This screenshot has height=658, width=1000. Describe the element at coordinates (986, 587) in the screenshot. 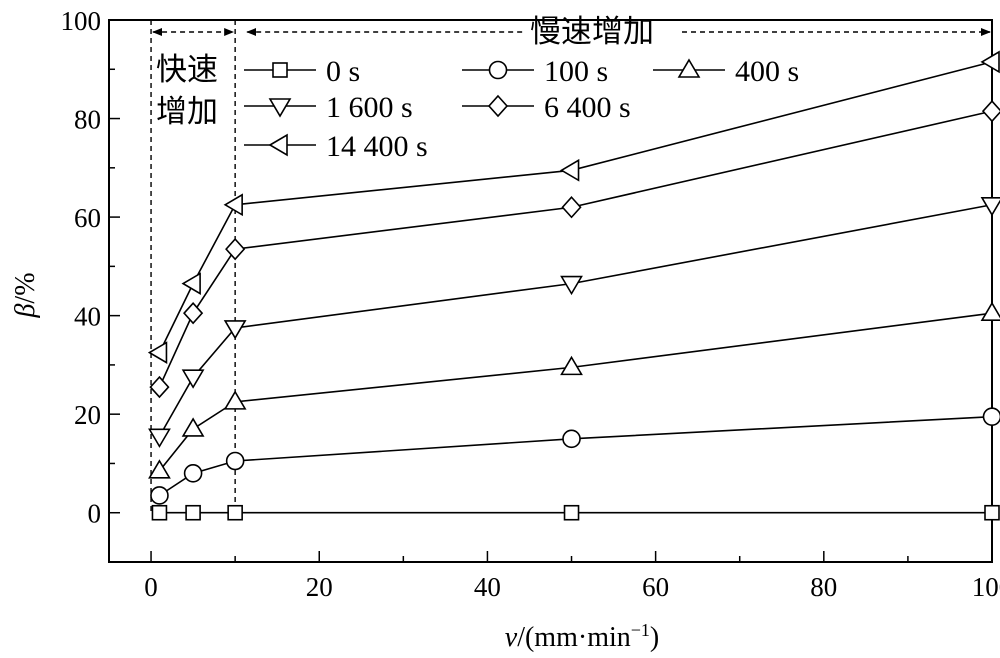

I see `x-tick-label: 100` at that location.